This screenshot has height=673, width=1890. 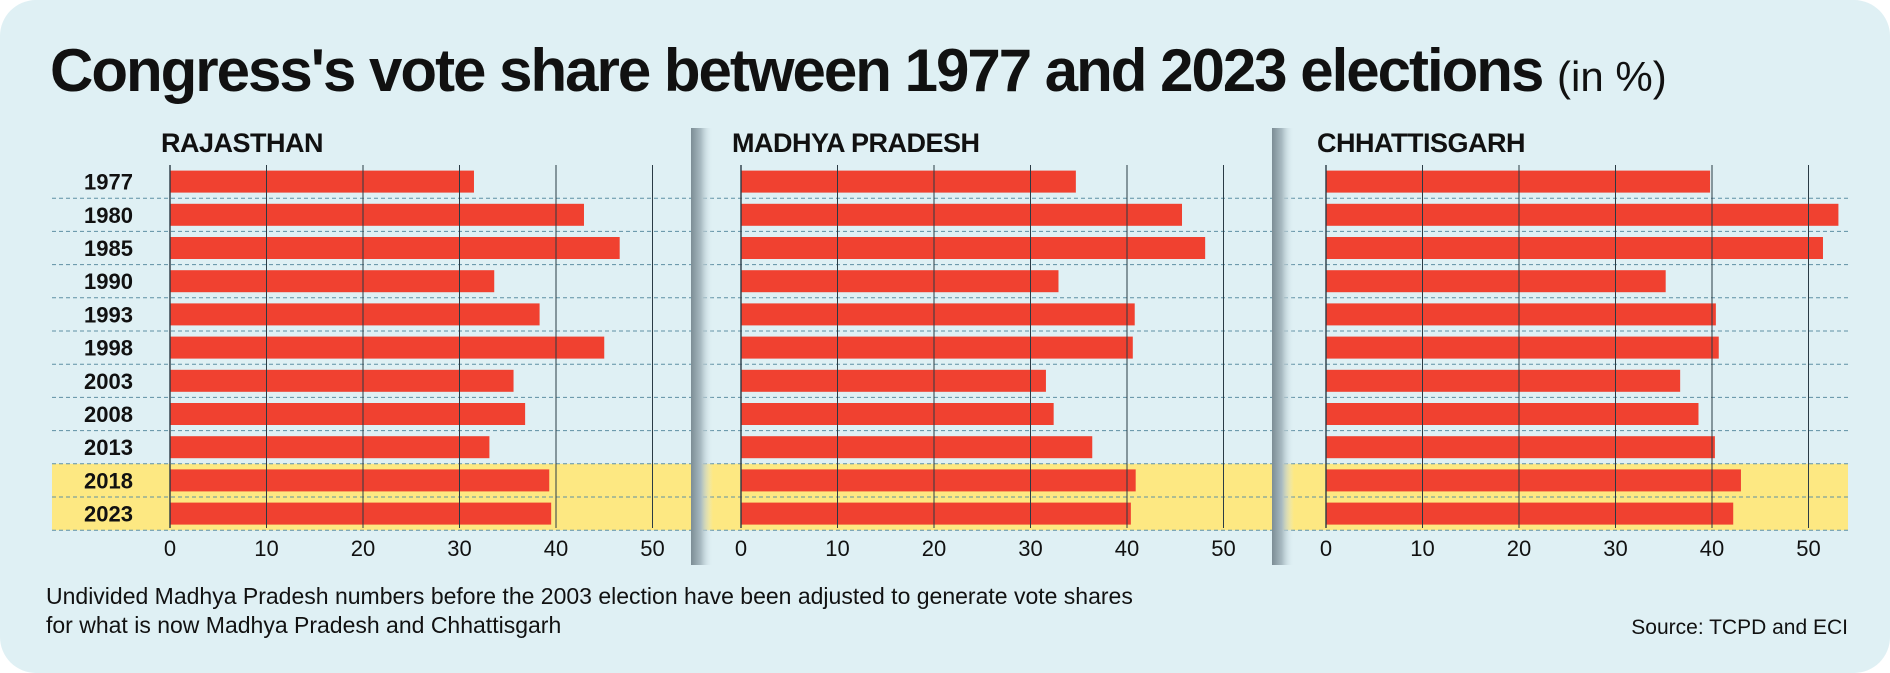 What do you see at coordinates (108, 314) in the screenshot?
I see `year-label-1993: 1993` at bounding box center [108, 314].